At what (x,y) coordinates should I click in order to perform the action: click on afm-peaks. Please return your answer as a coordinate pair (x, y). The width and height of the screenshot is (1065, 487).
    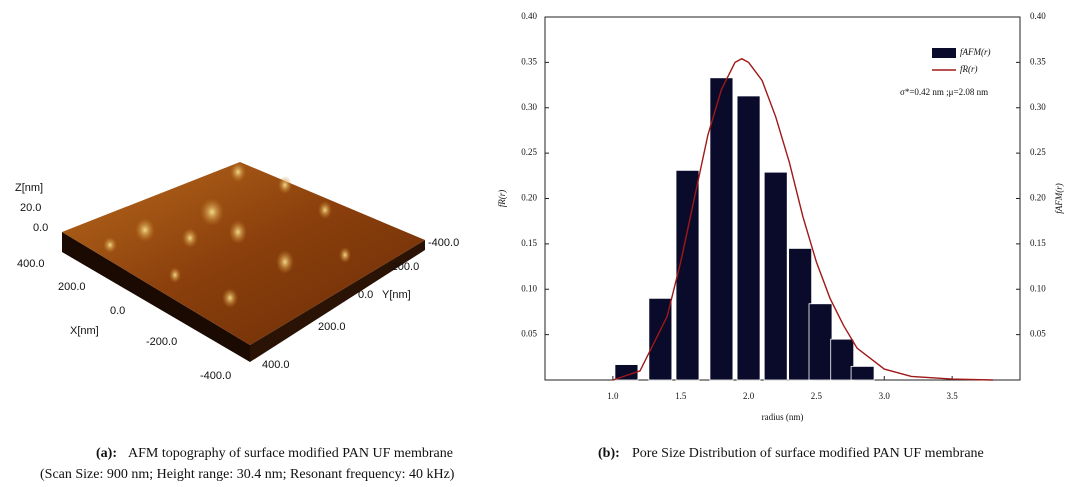
    Looking at the image, I should click on (227, 235).